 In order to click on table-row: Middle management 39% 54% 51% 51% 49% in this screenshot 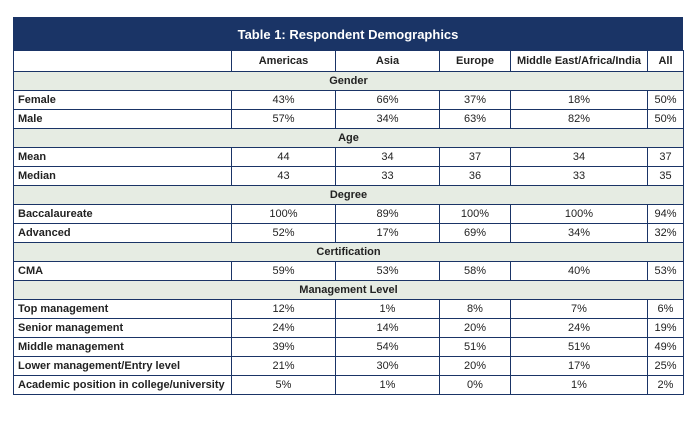, I will do `click(348, 347)`.